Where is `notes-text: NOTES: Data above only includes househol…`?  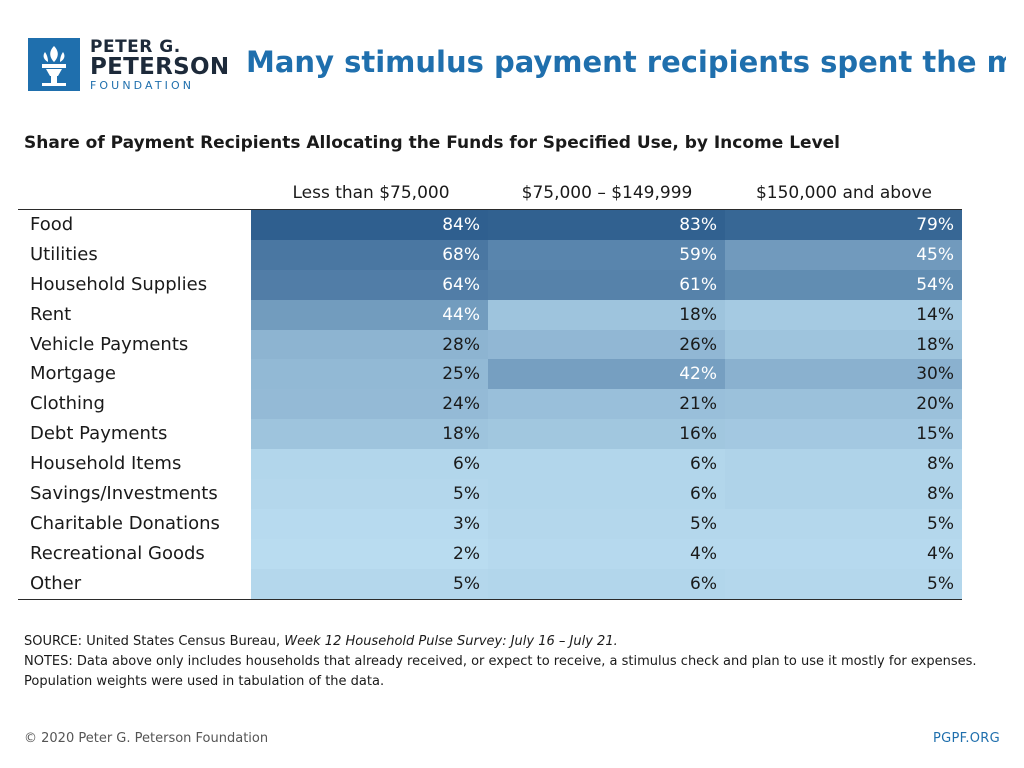 notes-text: NOTES: Data above only includes househol… is located at coordinates (500, 671).